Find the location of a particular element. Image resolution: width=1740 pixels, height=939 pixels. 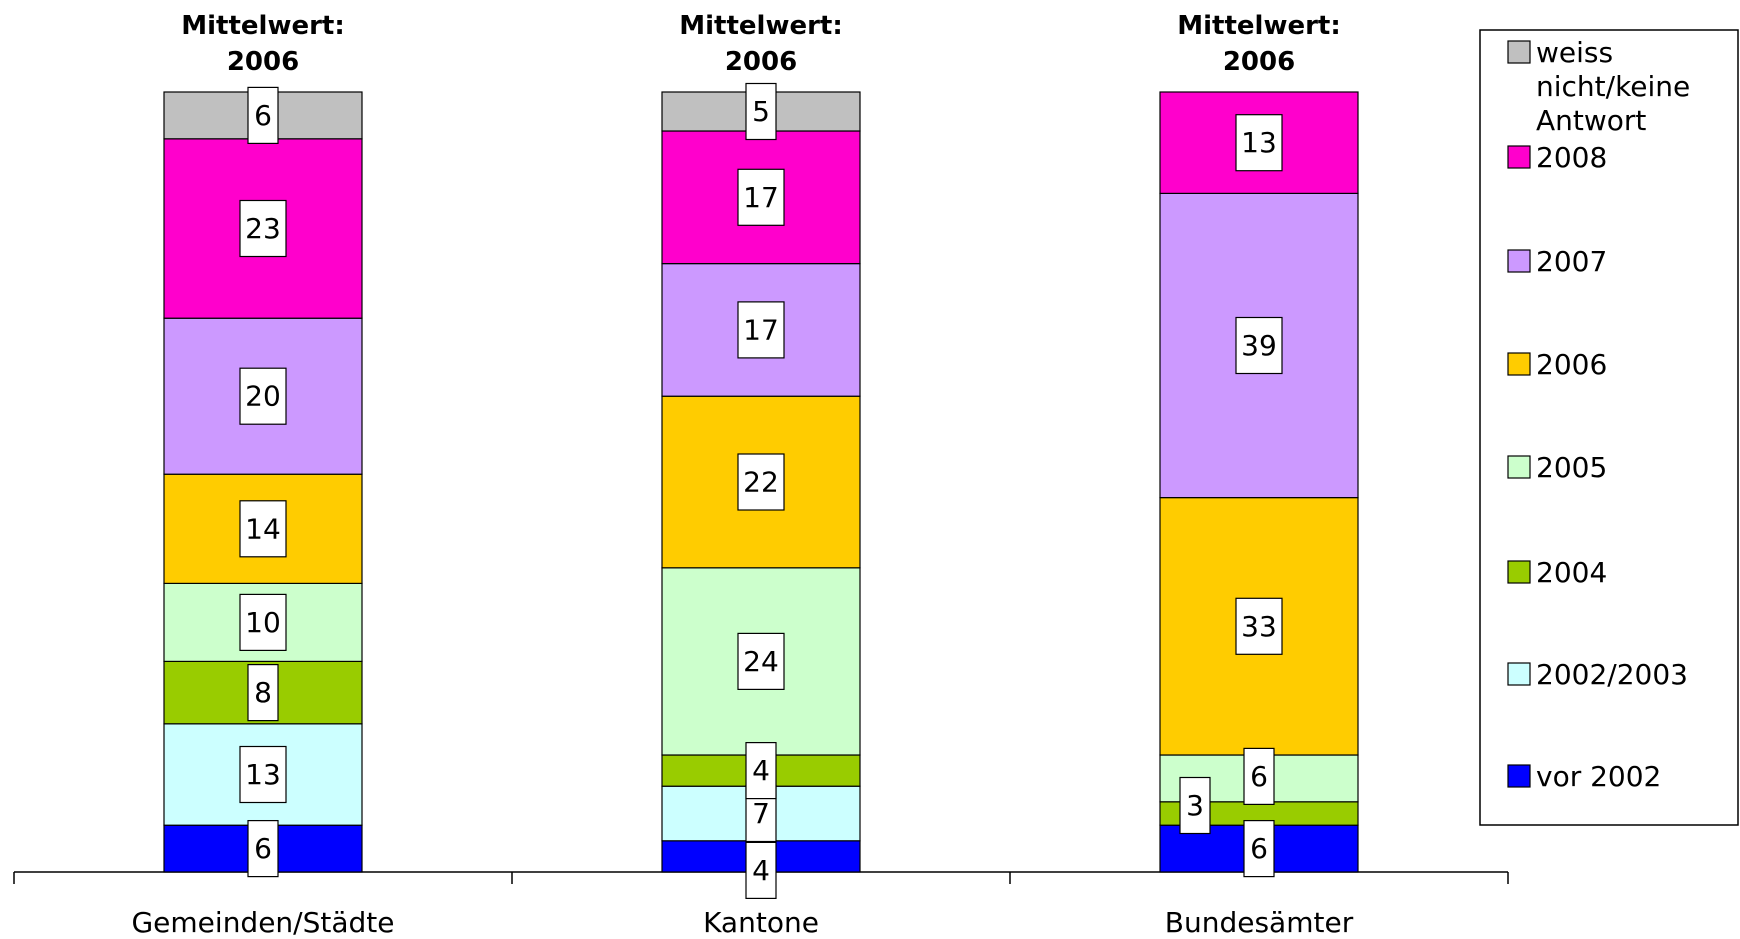

data-label: 14 is located at coordinates (263, 528).